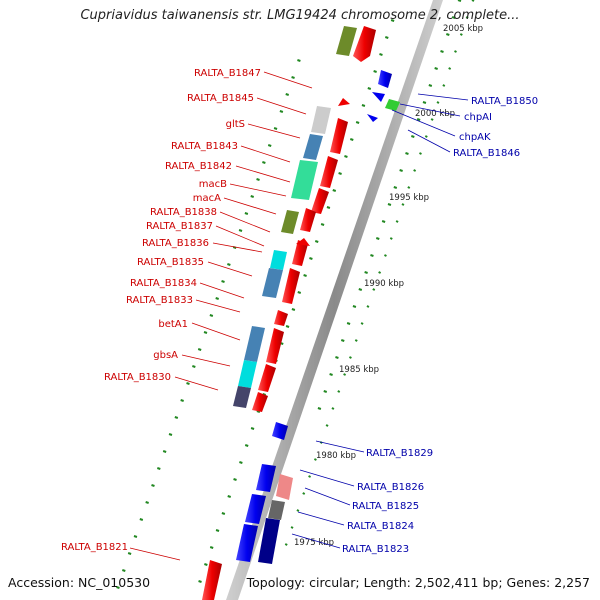  I want to click on feature-box-navy, so click(269, 541).